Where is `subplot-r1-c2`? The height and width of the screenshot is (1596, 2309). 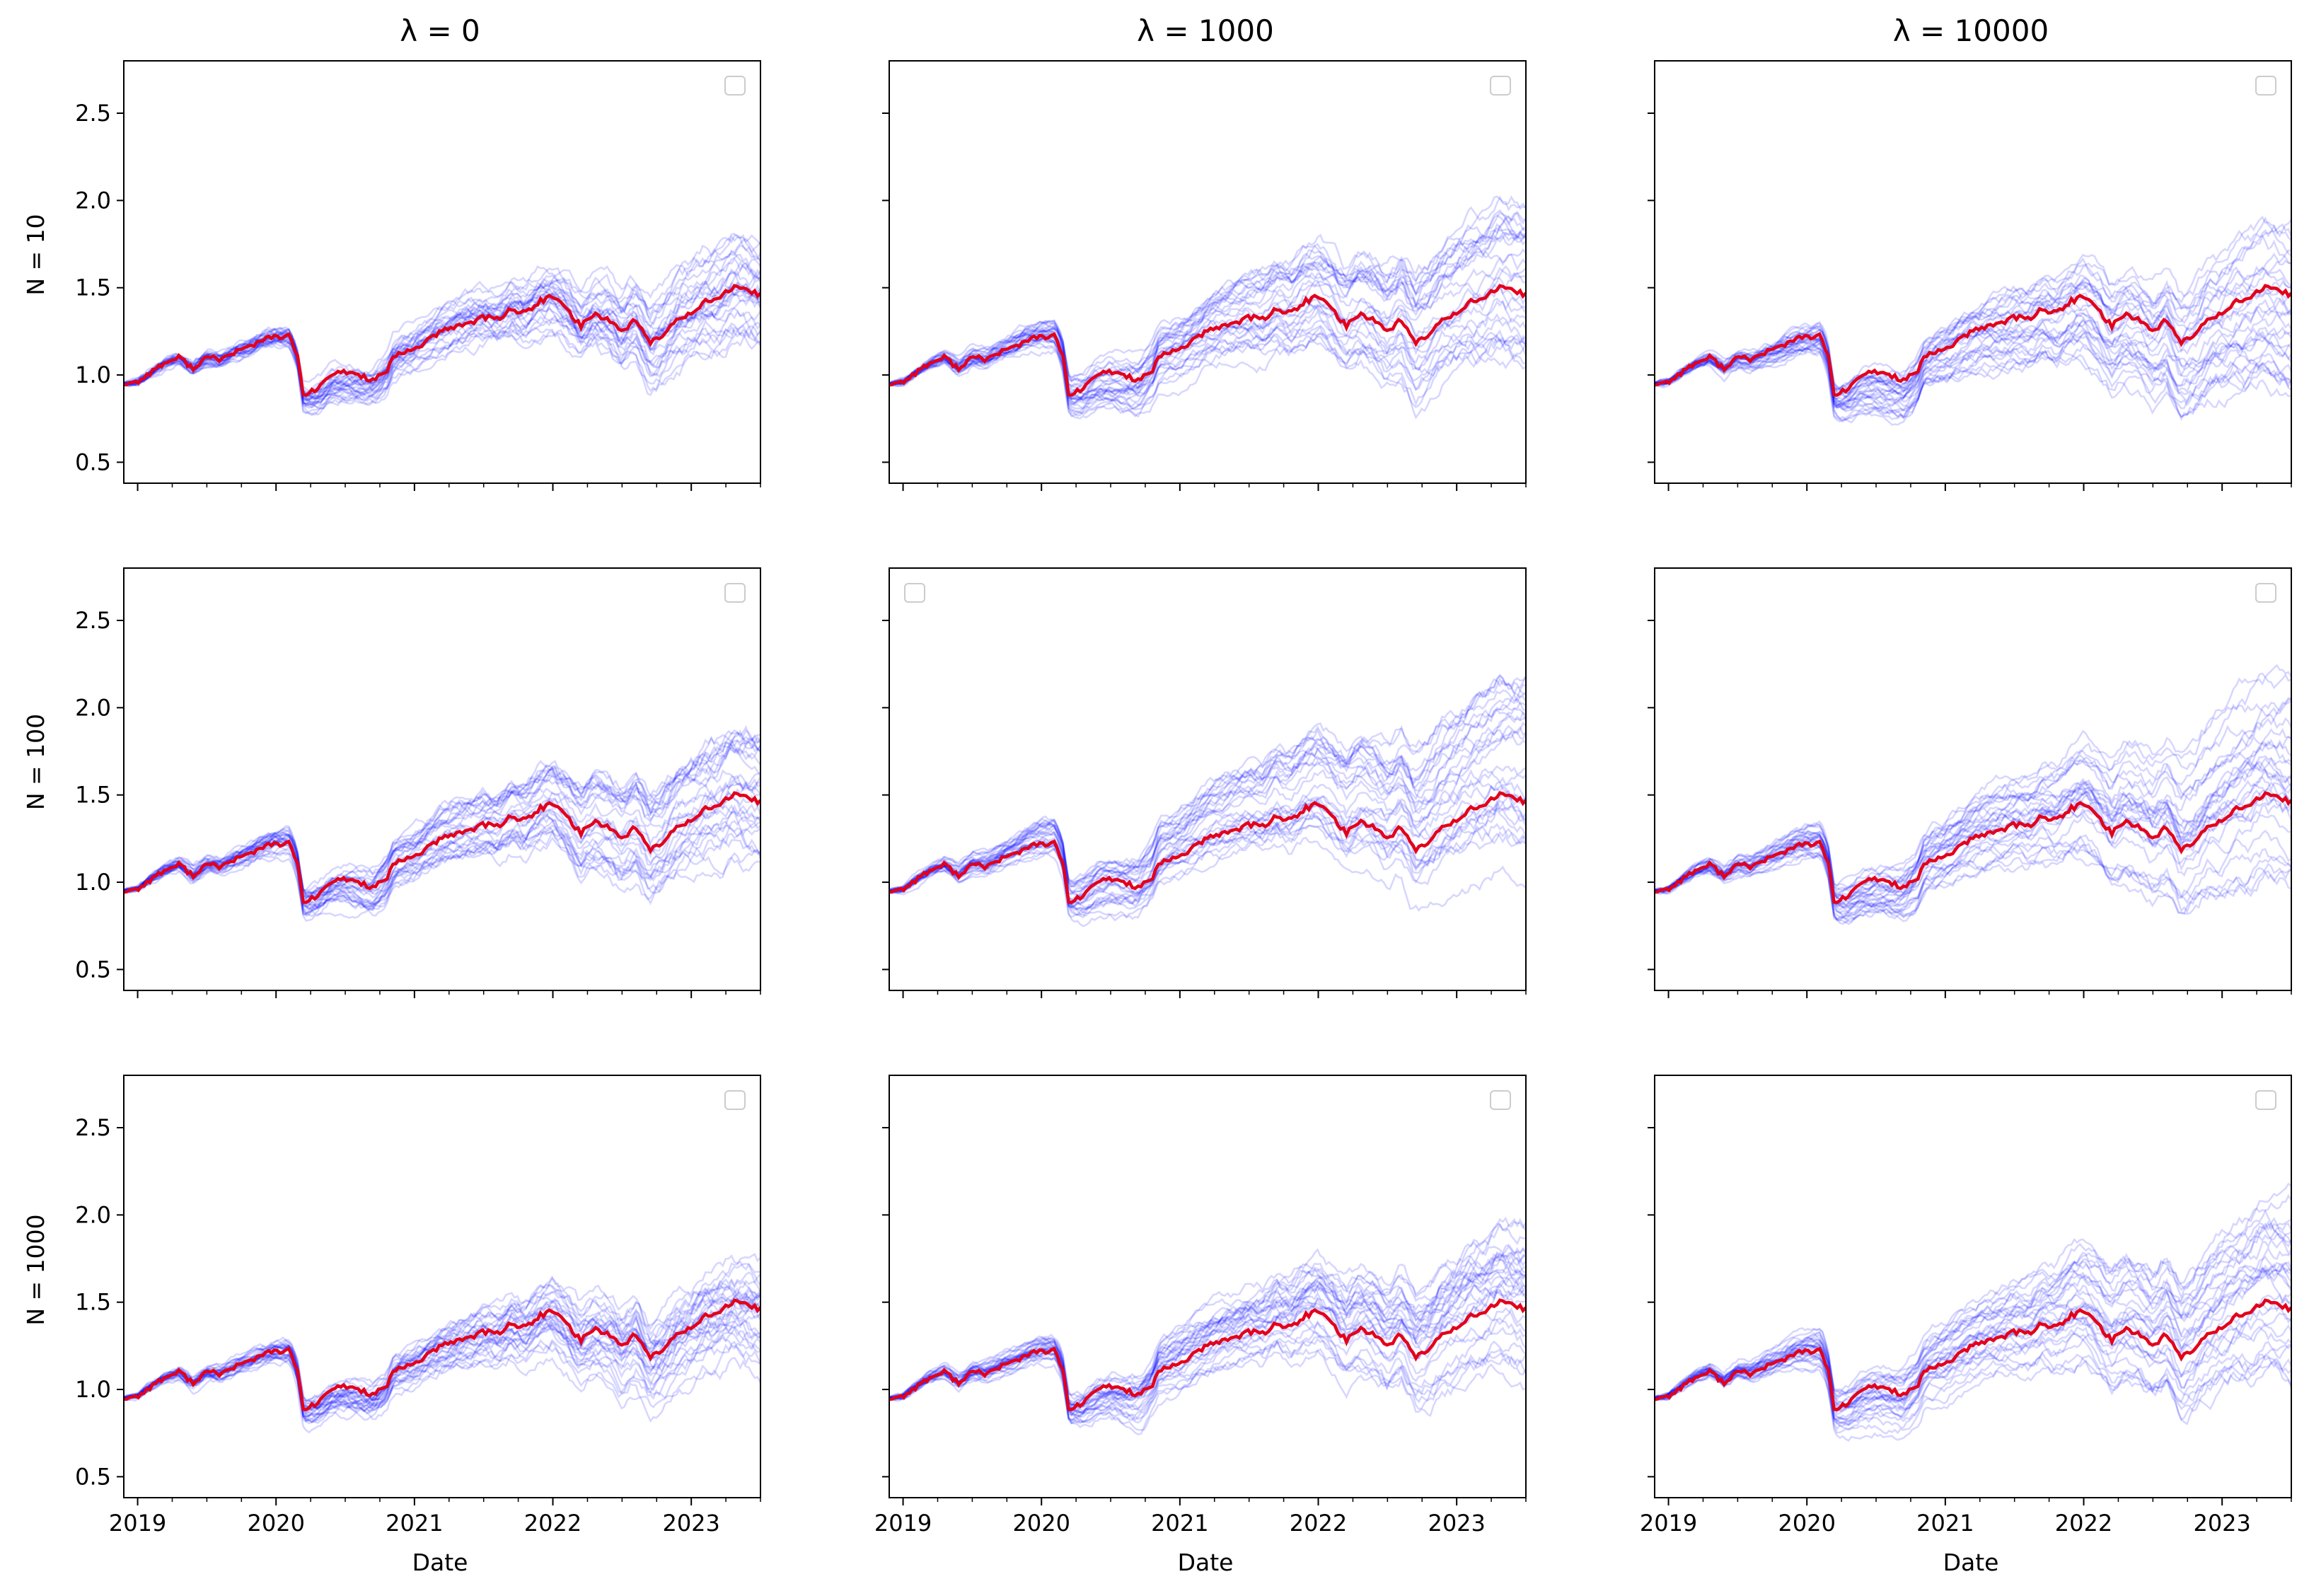 subplot-r1-c2 is located at coordinates (1970, 783).